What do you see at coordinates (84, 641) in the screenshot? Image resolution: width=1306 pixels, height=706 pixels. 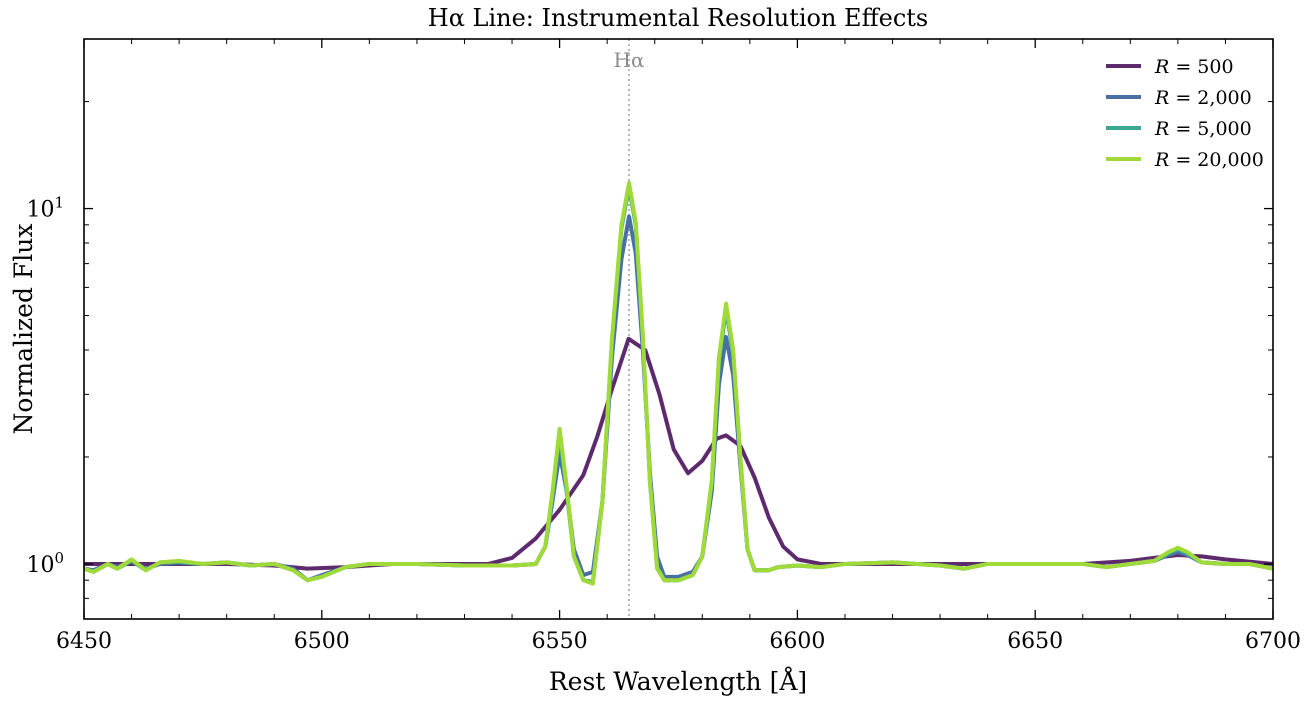 I see `x-tick-label-0: 6450` at bounding box center [84, 641].